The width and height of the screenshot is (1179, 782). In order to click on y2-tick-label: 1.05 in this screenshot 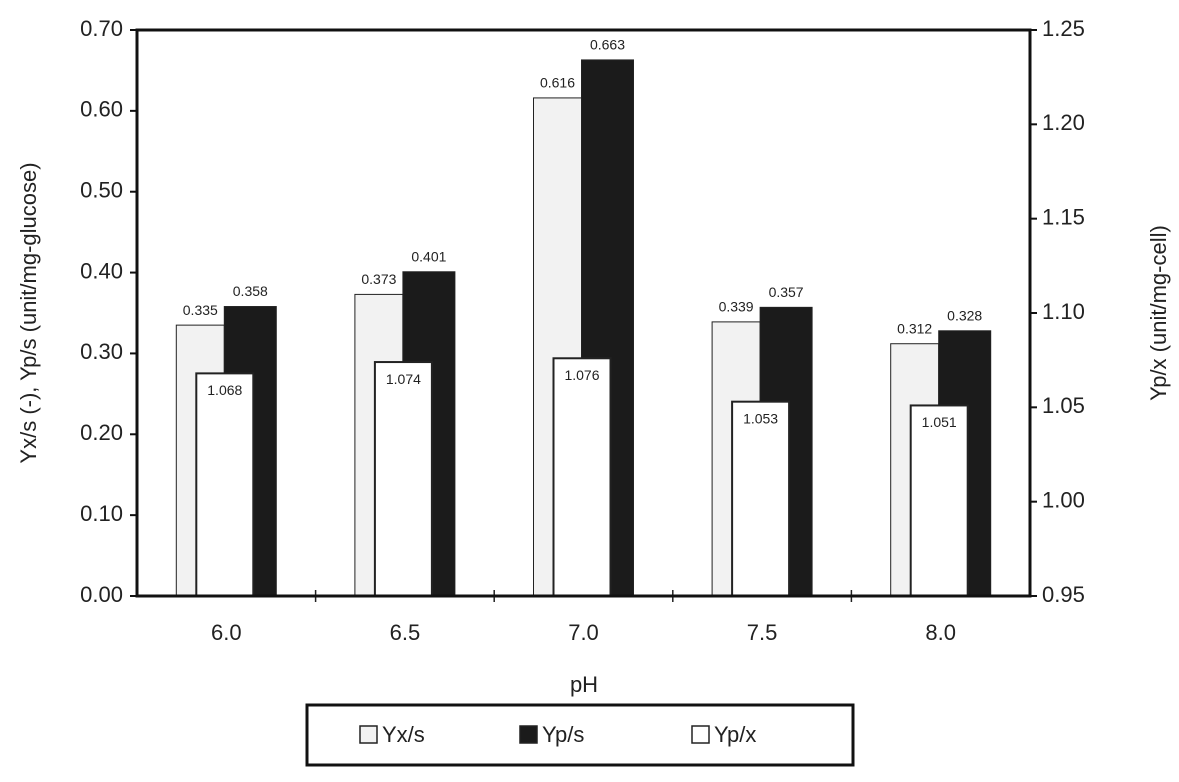, I will do `click(1063, 405)`.